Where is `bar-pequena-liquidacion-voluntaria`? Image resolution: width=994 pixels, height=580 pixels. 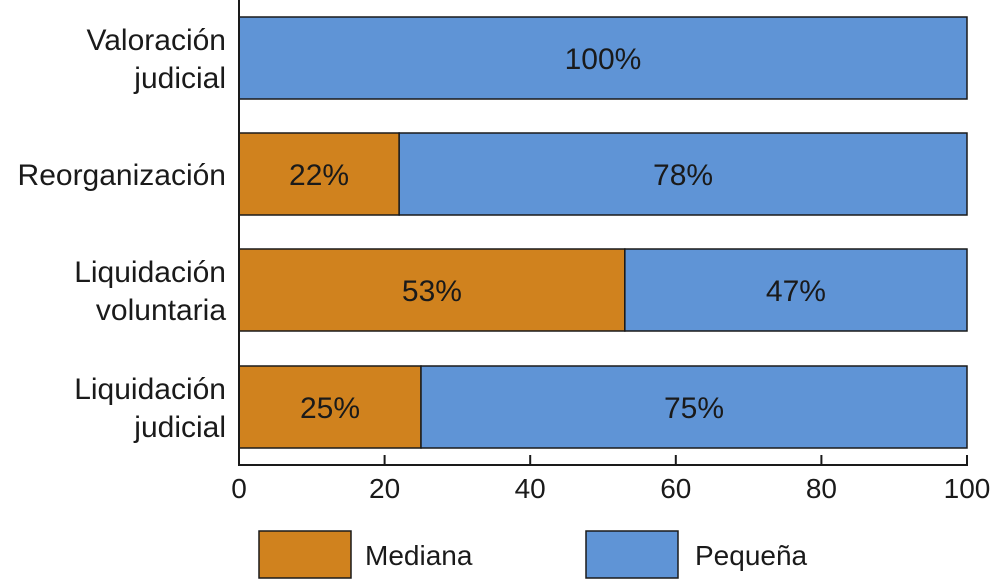 bar-pequena-liquidacion-voluntaria is located at coordinates (796, 290).